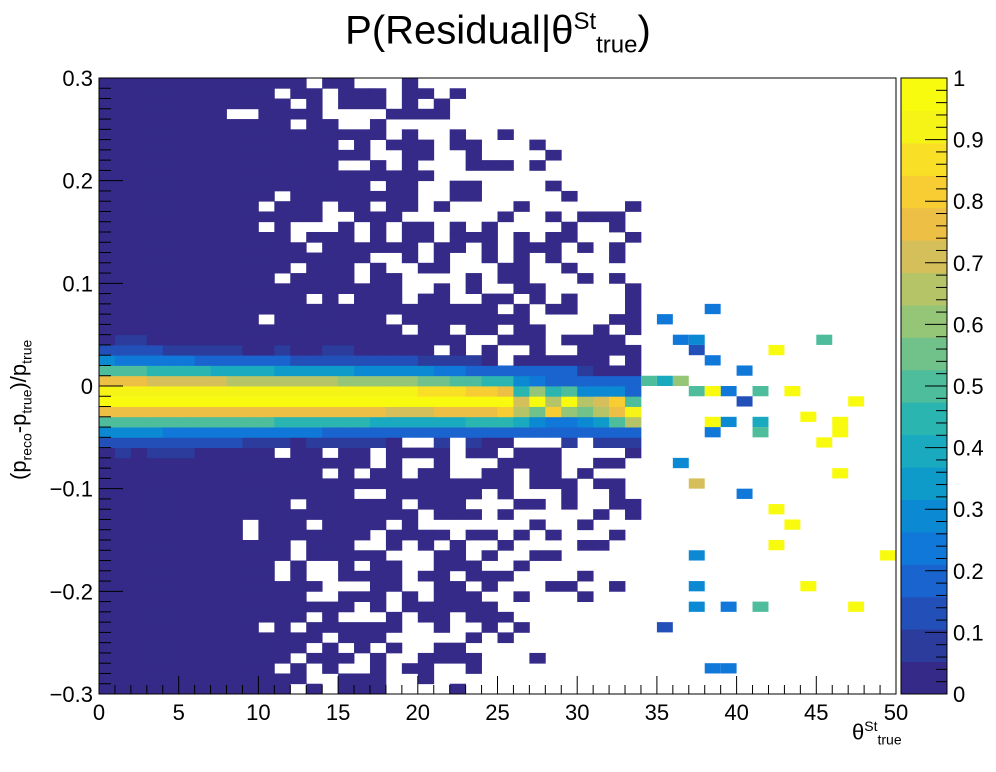  Describe the element at coordinates (924, 94) in the screenshot. I see `colorbar-swatch` at that location.